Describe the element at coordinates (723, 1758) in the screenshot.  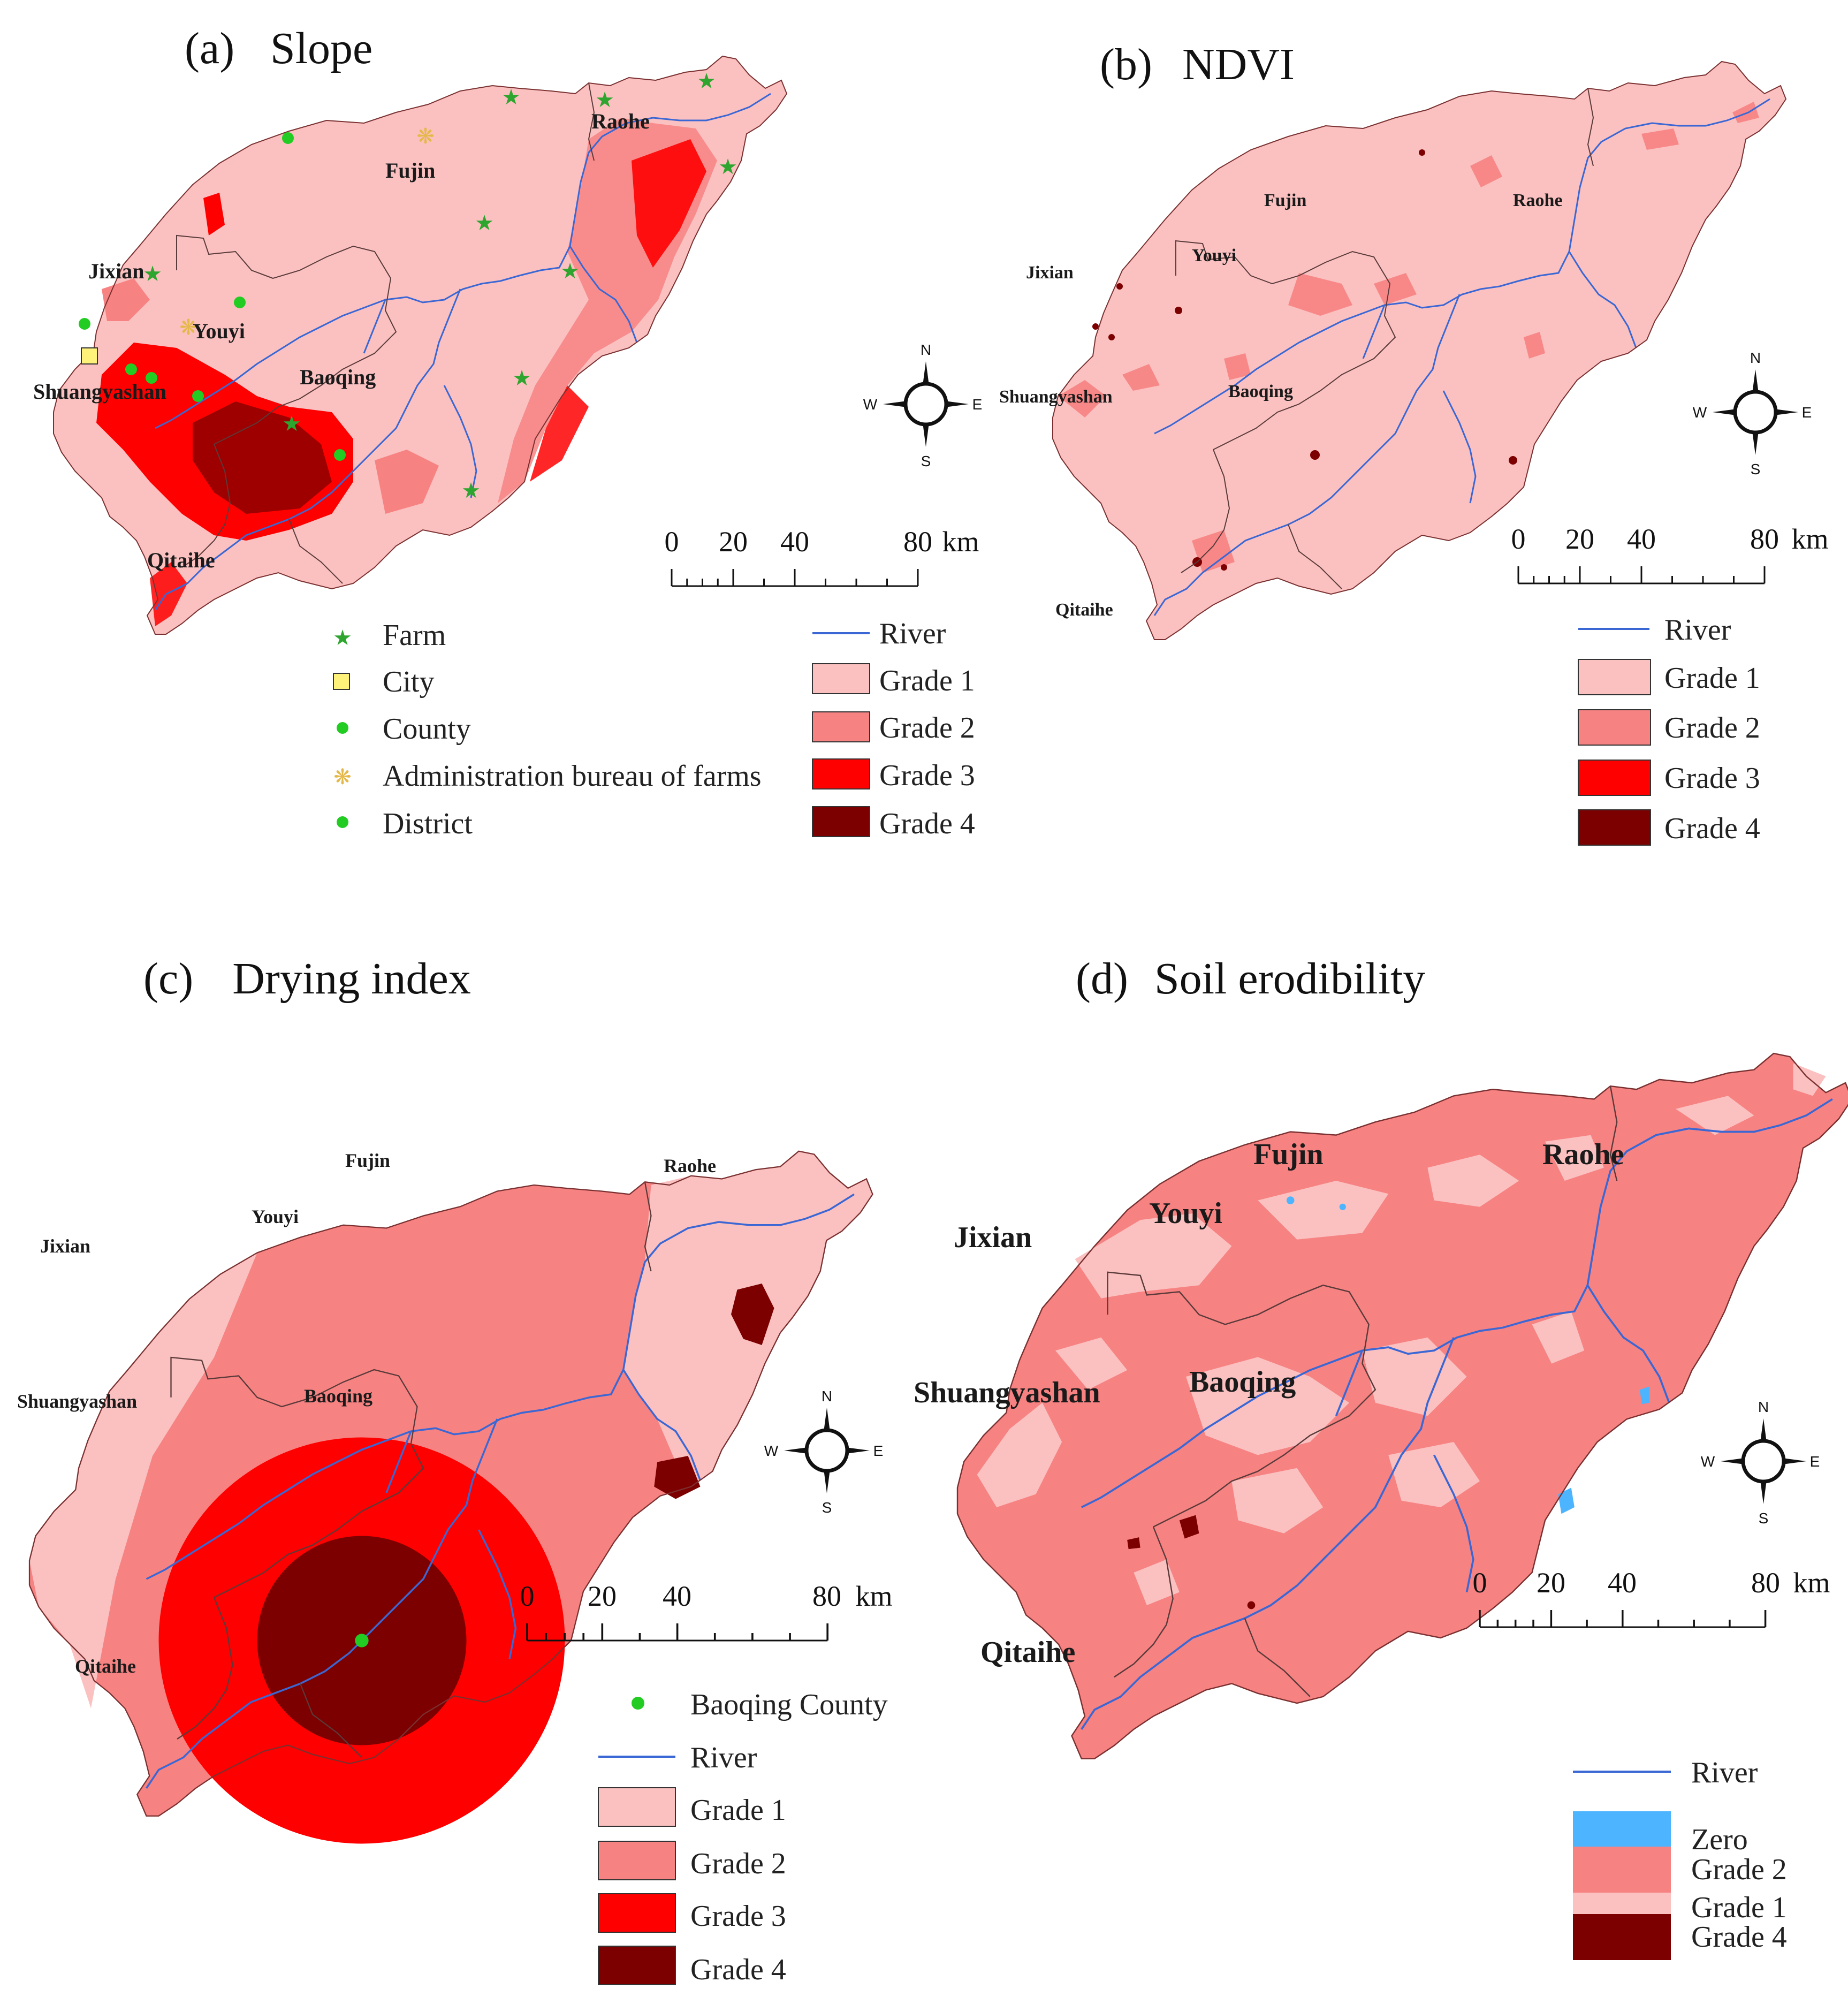
I see `legend-river: River` at that location.